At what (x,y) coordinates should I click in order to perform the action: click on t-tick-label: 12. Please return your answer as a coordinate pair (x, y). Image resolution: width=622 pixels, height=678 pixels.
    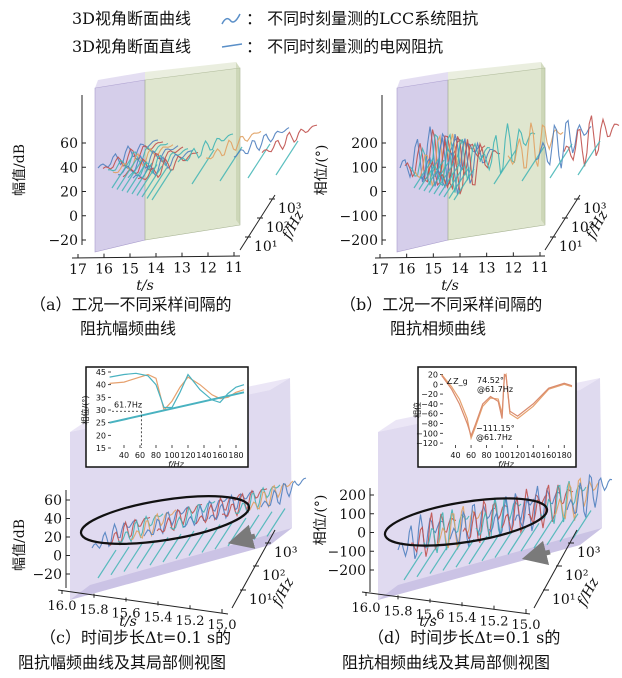
    Looking at the image, I should click on (513, 268).